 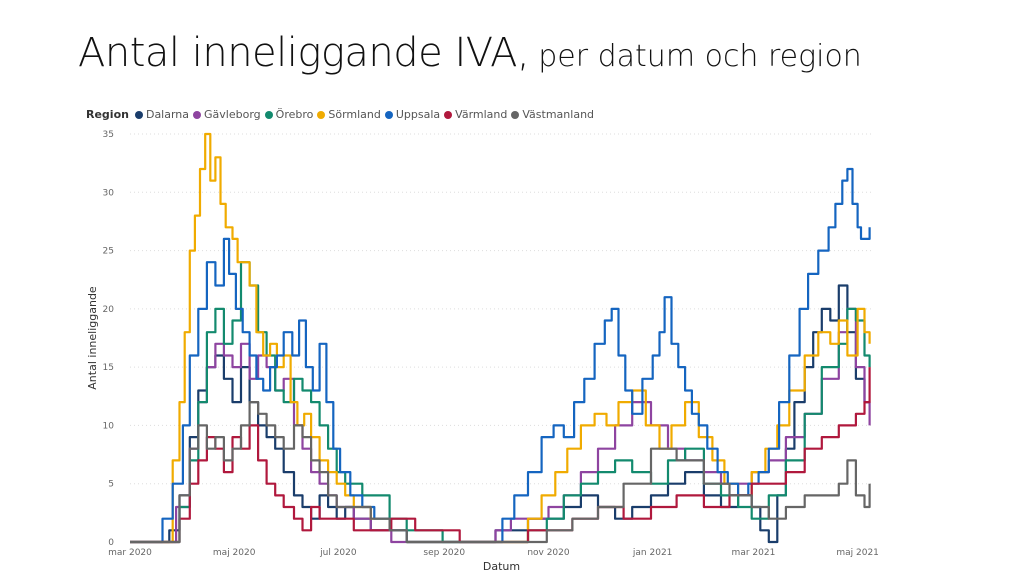 I want to click on y-axis-title: Antal inneliggande, so click(x=92, y=338).